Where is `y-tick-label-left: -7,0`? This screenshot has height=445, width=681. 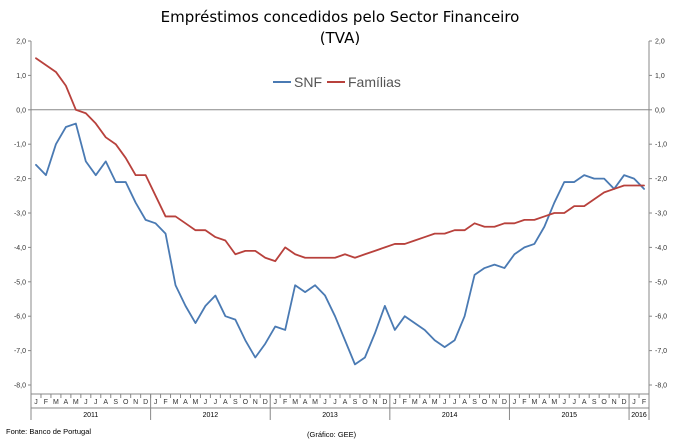 y-tick-label-left: -7,0 is located at coordinates (20, 351).